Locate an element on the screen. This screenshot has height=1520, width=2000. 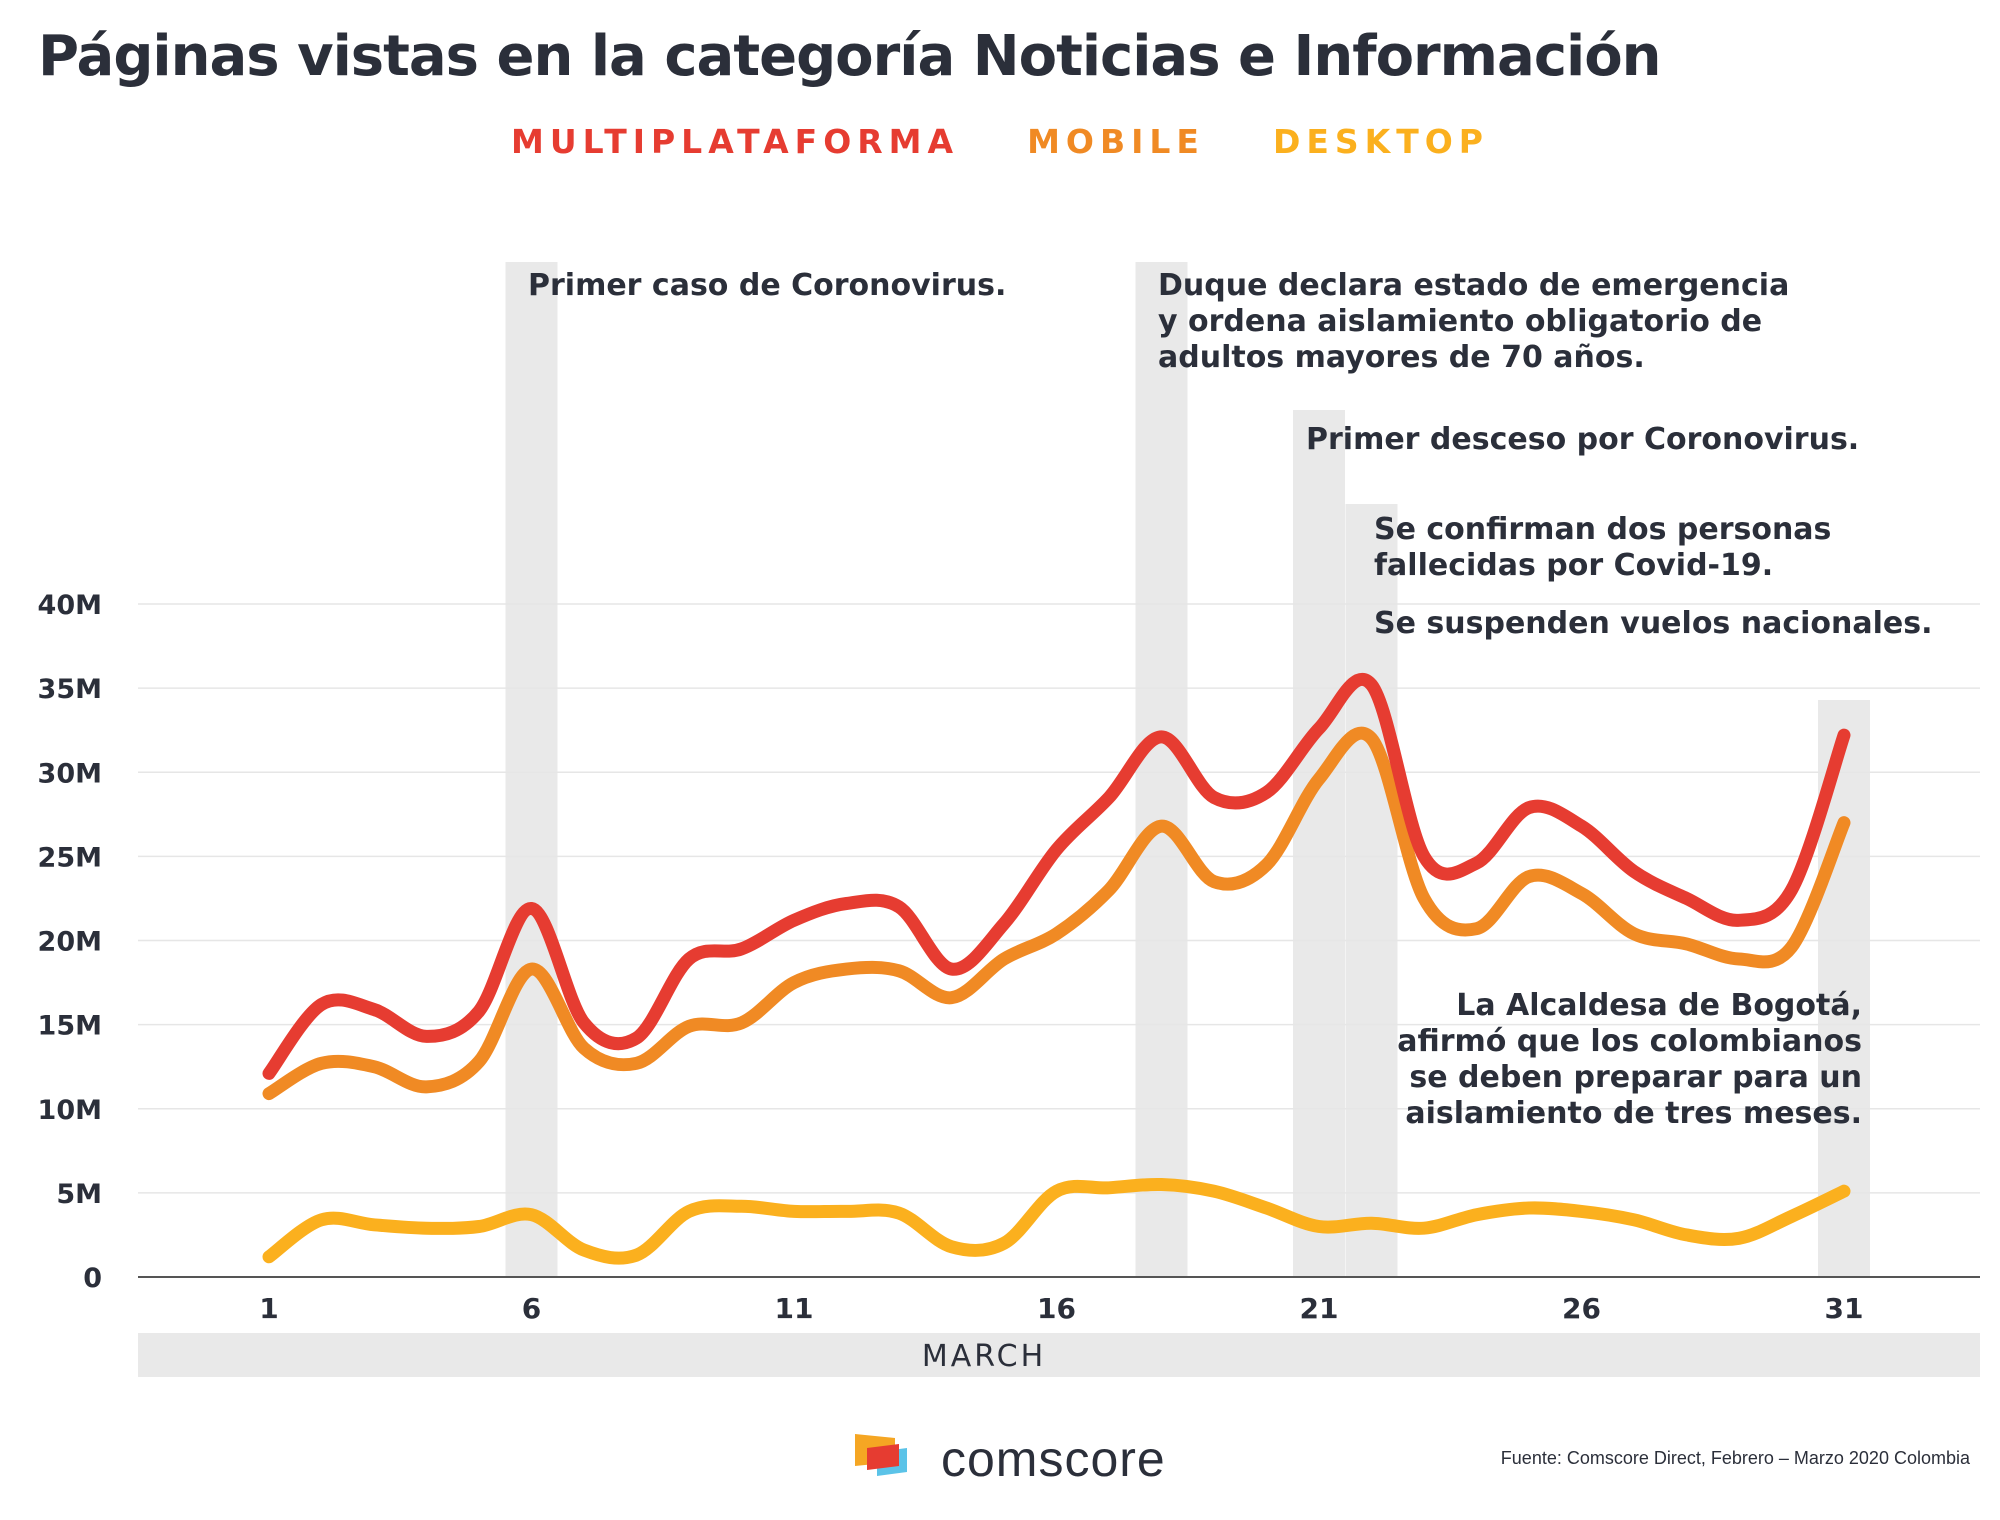
y-tick-label: 30M is located at coordinates (70, 773).